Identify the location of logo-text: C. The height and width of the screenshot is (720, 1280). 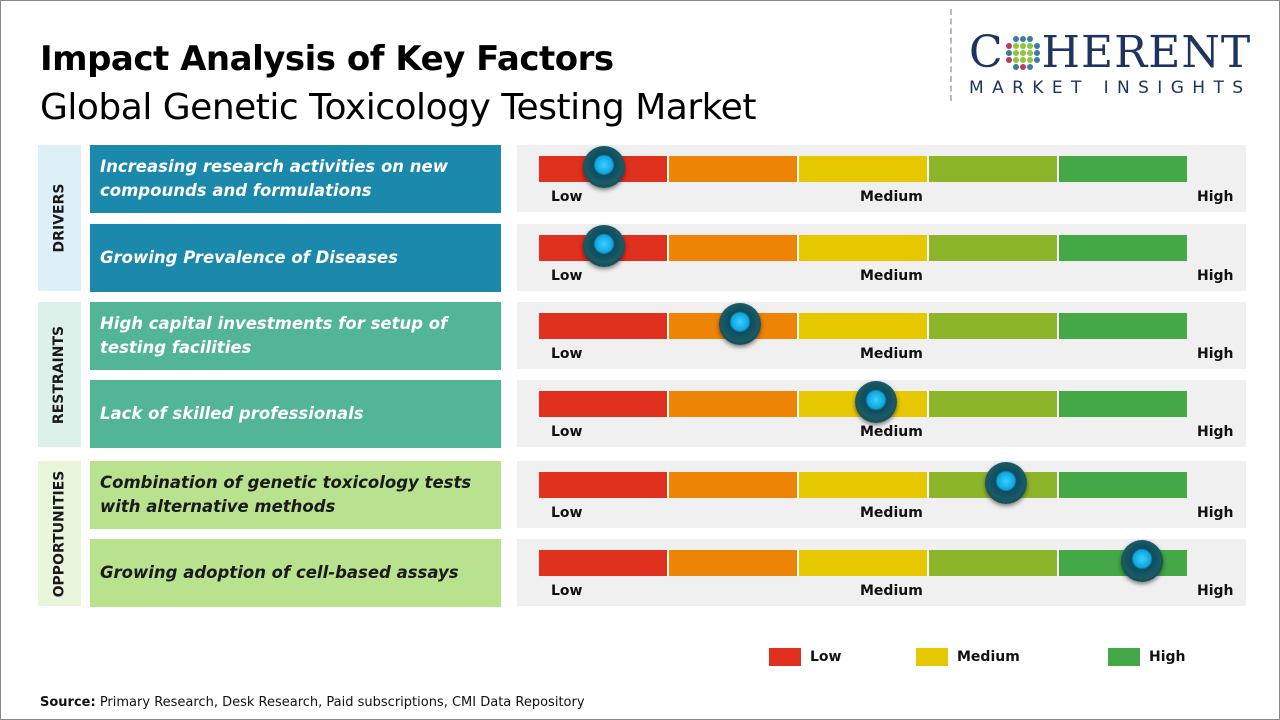
(986, 52).